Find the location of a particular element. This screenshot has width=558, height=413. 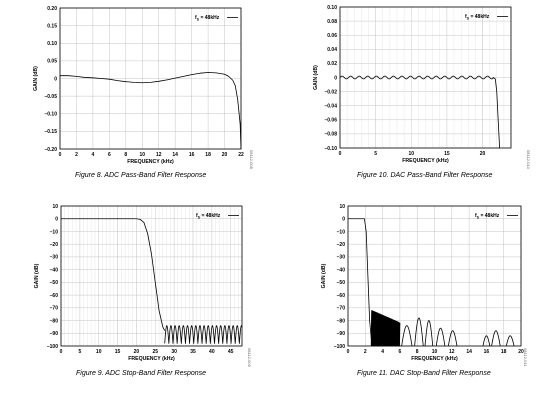

x-tick-label: 6 is located at coordinates (400, 352).